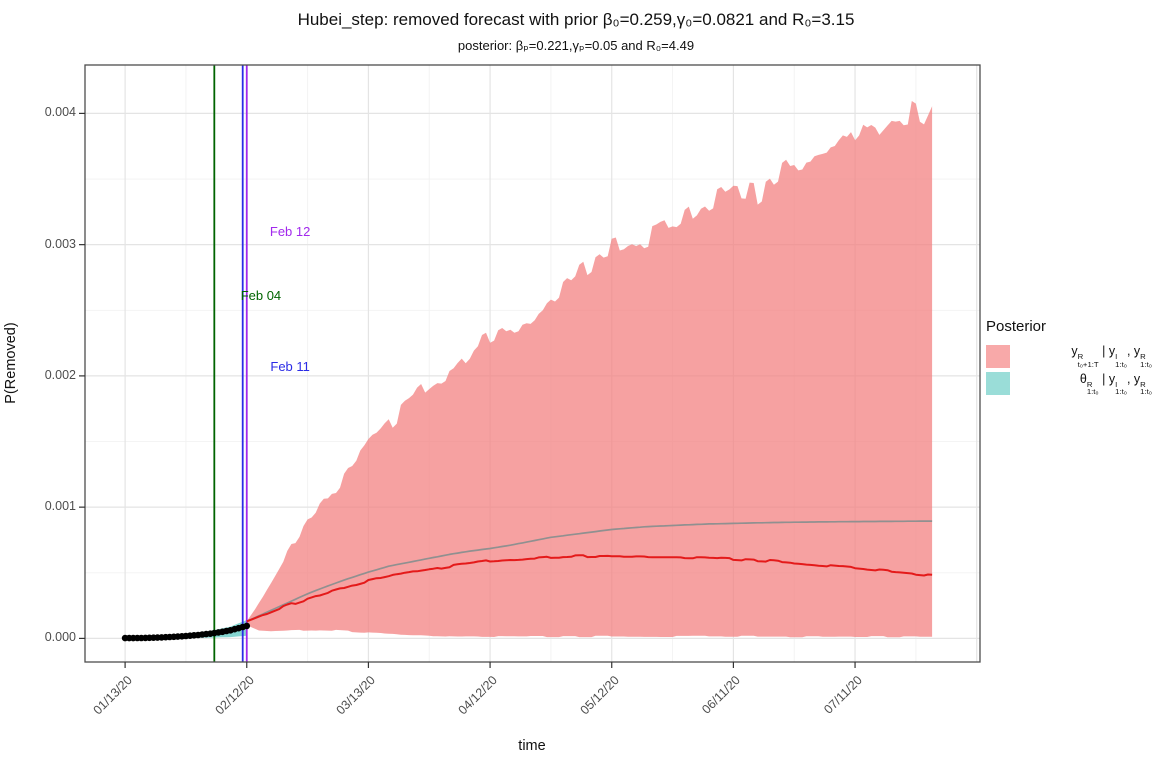 Image resolution: width=1152 pixels, height=768 pixels. Describe the element at coordinates (11, 363) in the screenshot. I see `y-axis-title: P(Removed)` at that location.